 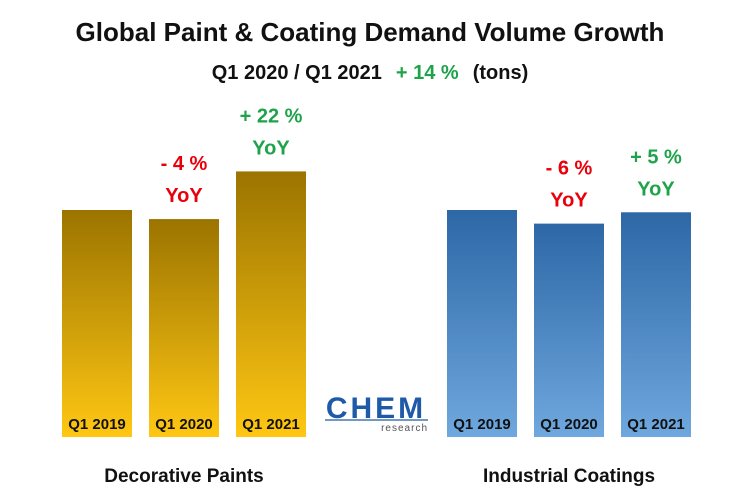 What do you see at coordinates (501, 73) in the screenshot?
I see `subtitle-unit: (tons)` at bounding box center [501, 73].